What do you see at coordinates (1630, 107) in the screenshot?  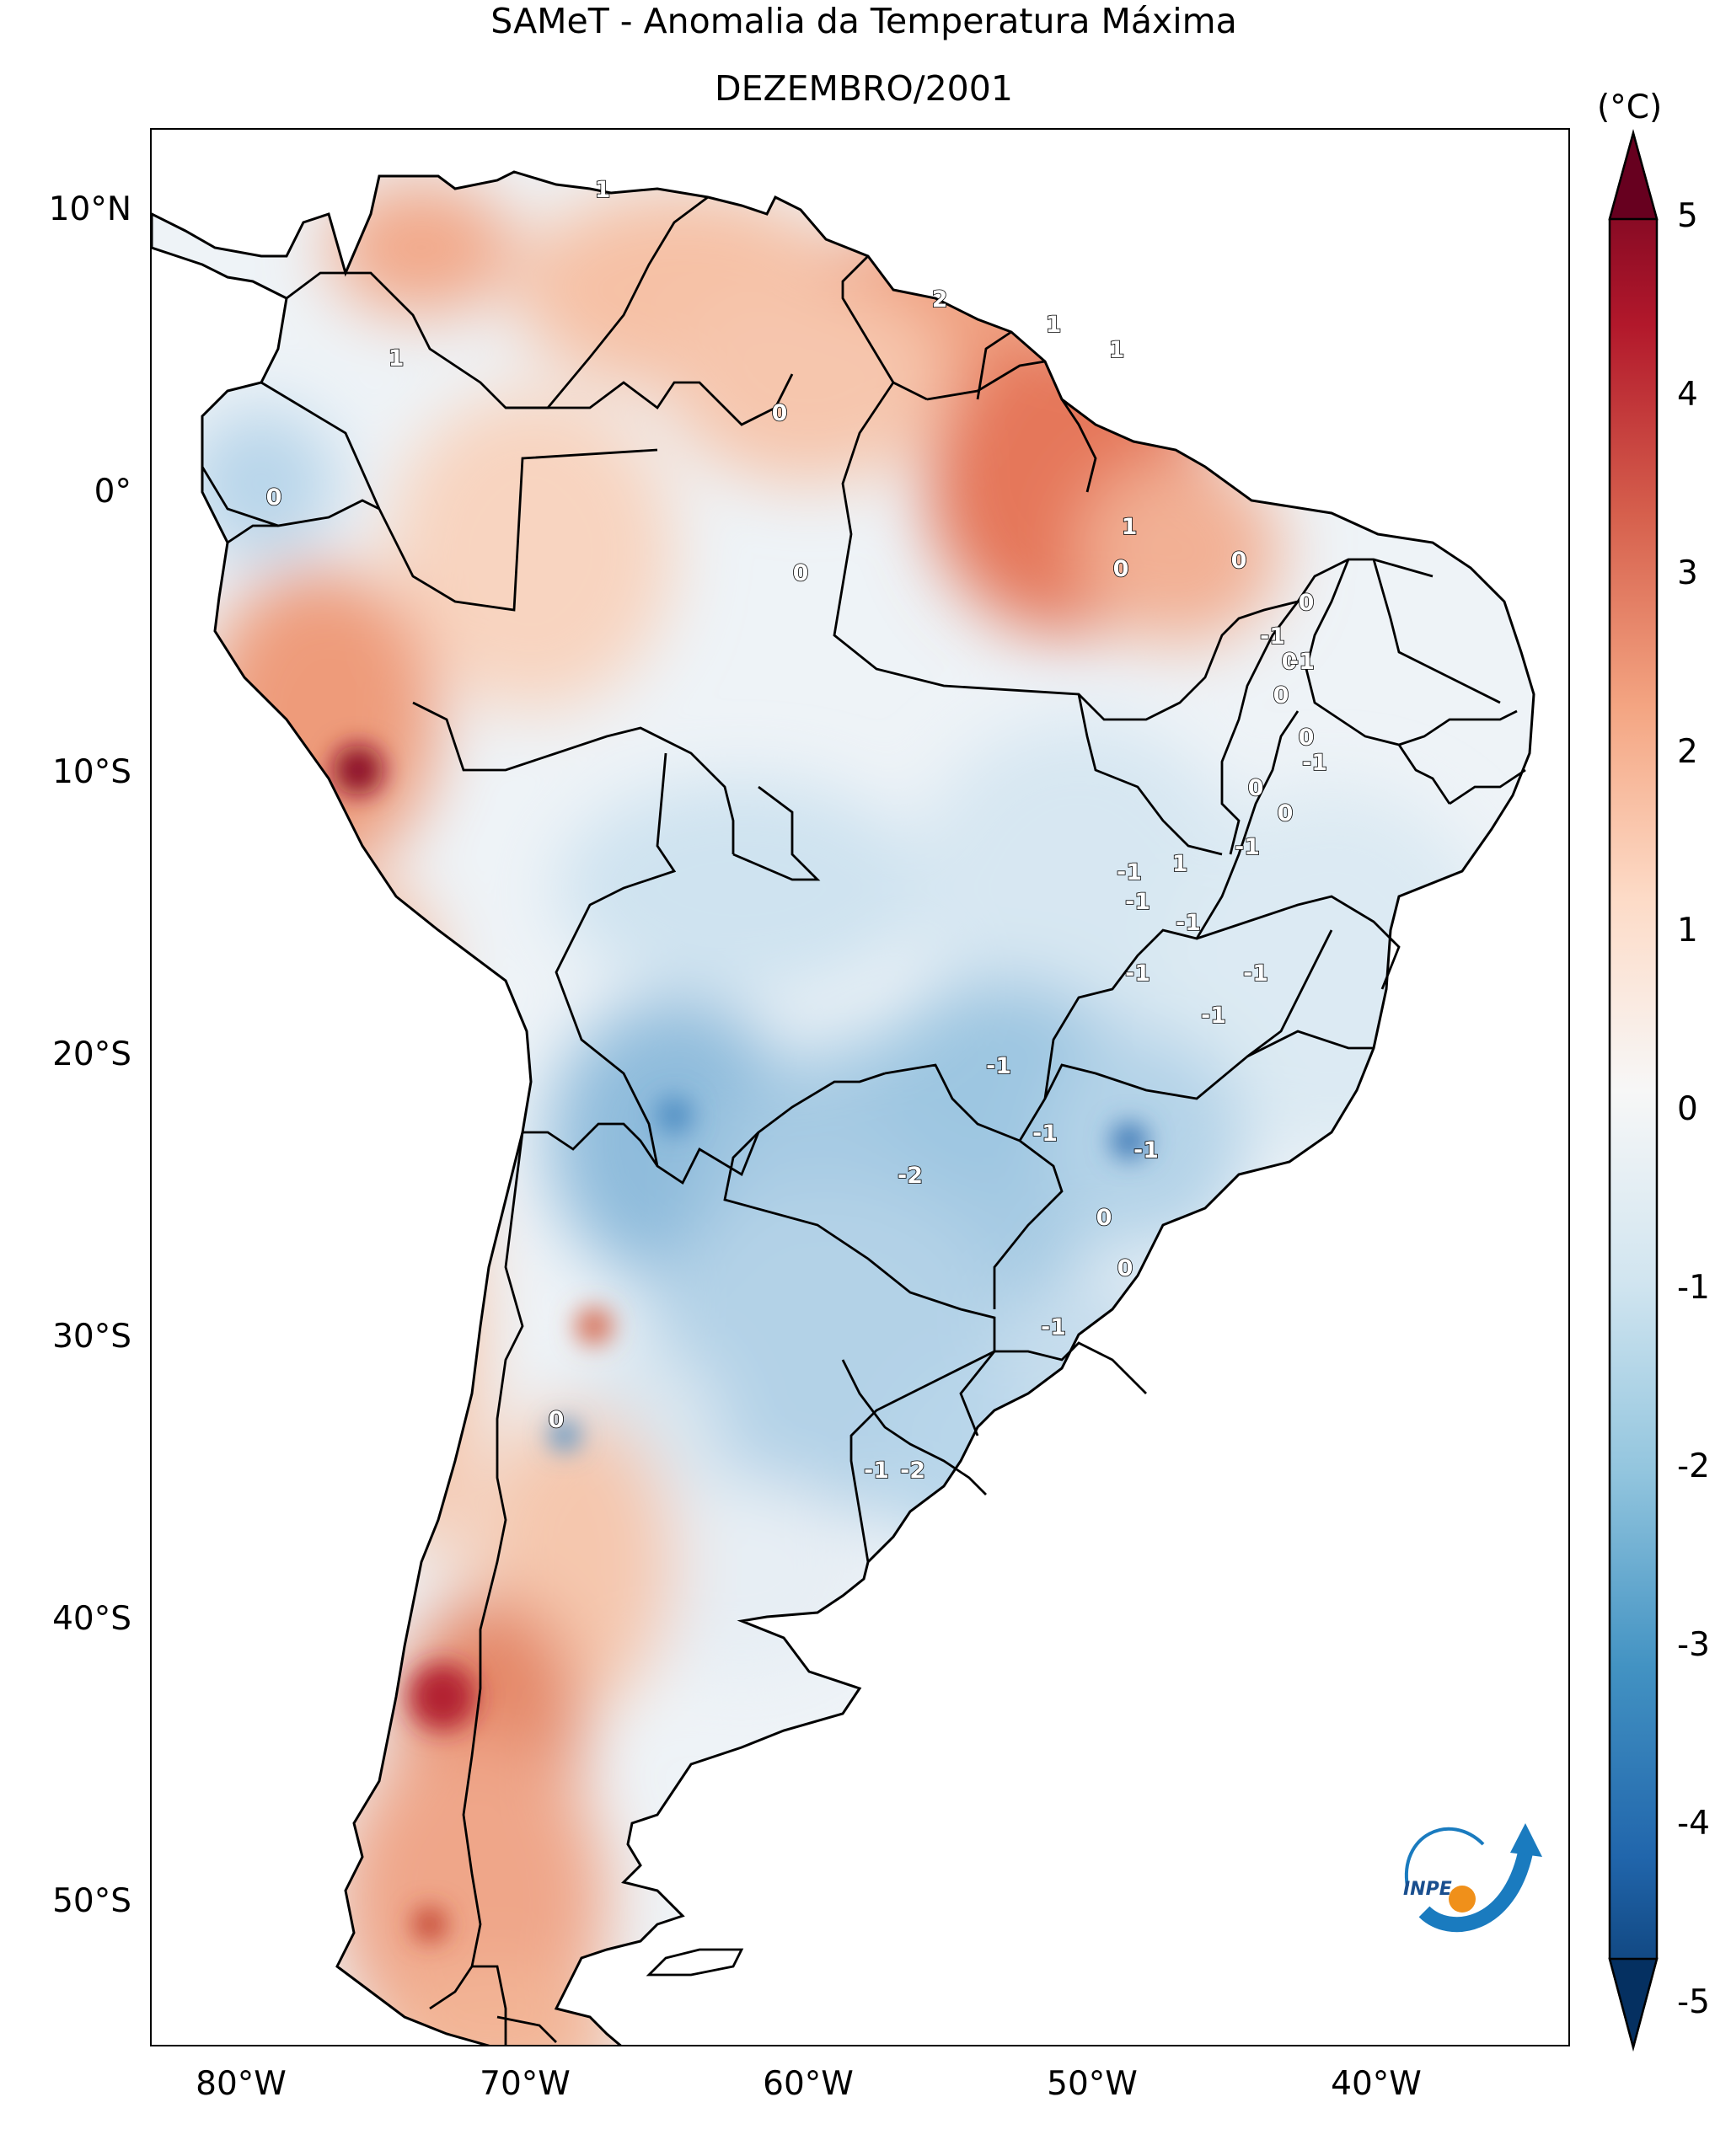 I see `colorbar-unit: (°C)` at bounding box center [1630, 107].